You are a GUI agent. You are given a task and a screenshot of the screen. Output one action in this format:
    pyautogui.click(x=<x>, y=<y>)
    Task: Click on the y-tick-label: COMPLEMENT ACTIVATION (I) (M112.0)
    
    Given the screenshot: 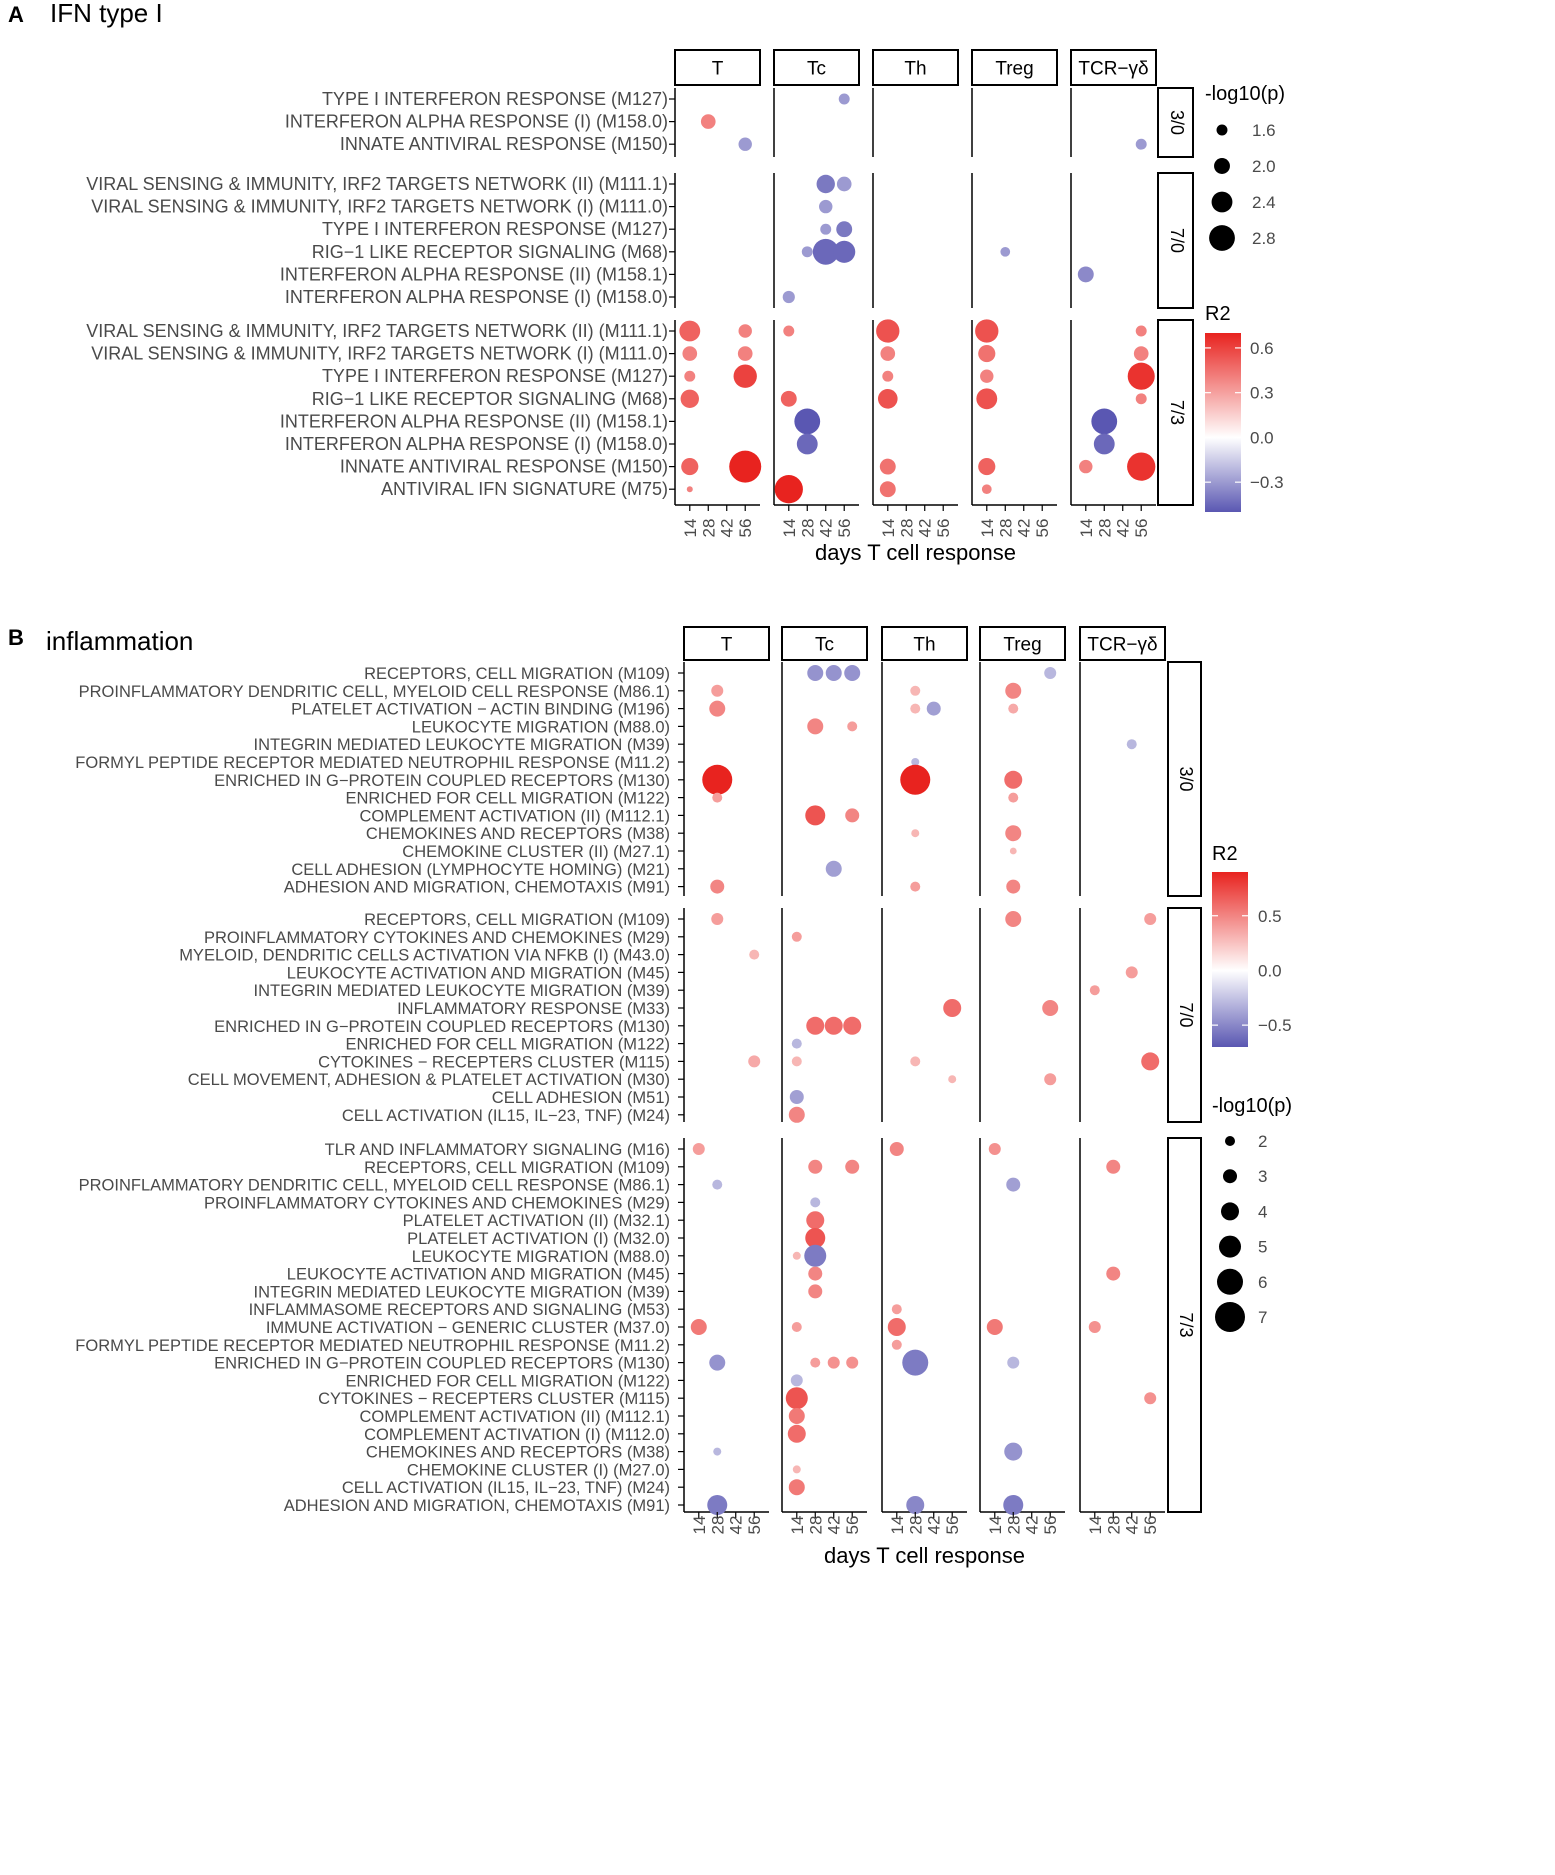 What is the action you would take?
    pyautogui.click(x=517, y=1435)
    